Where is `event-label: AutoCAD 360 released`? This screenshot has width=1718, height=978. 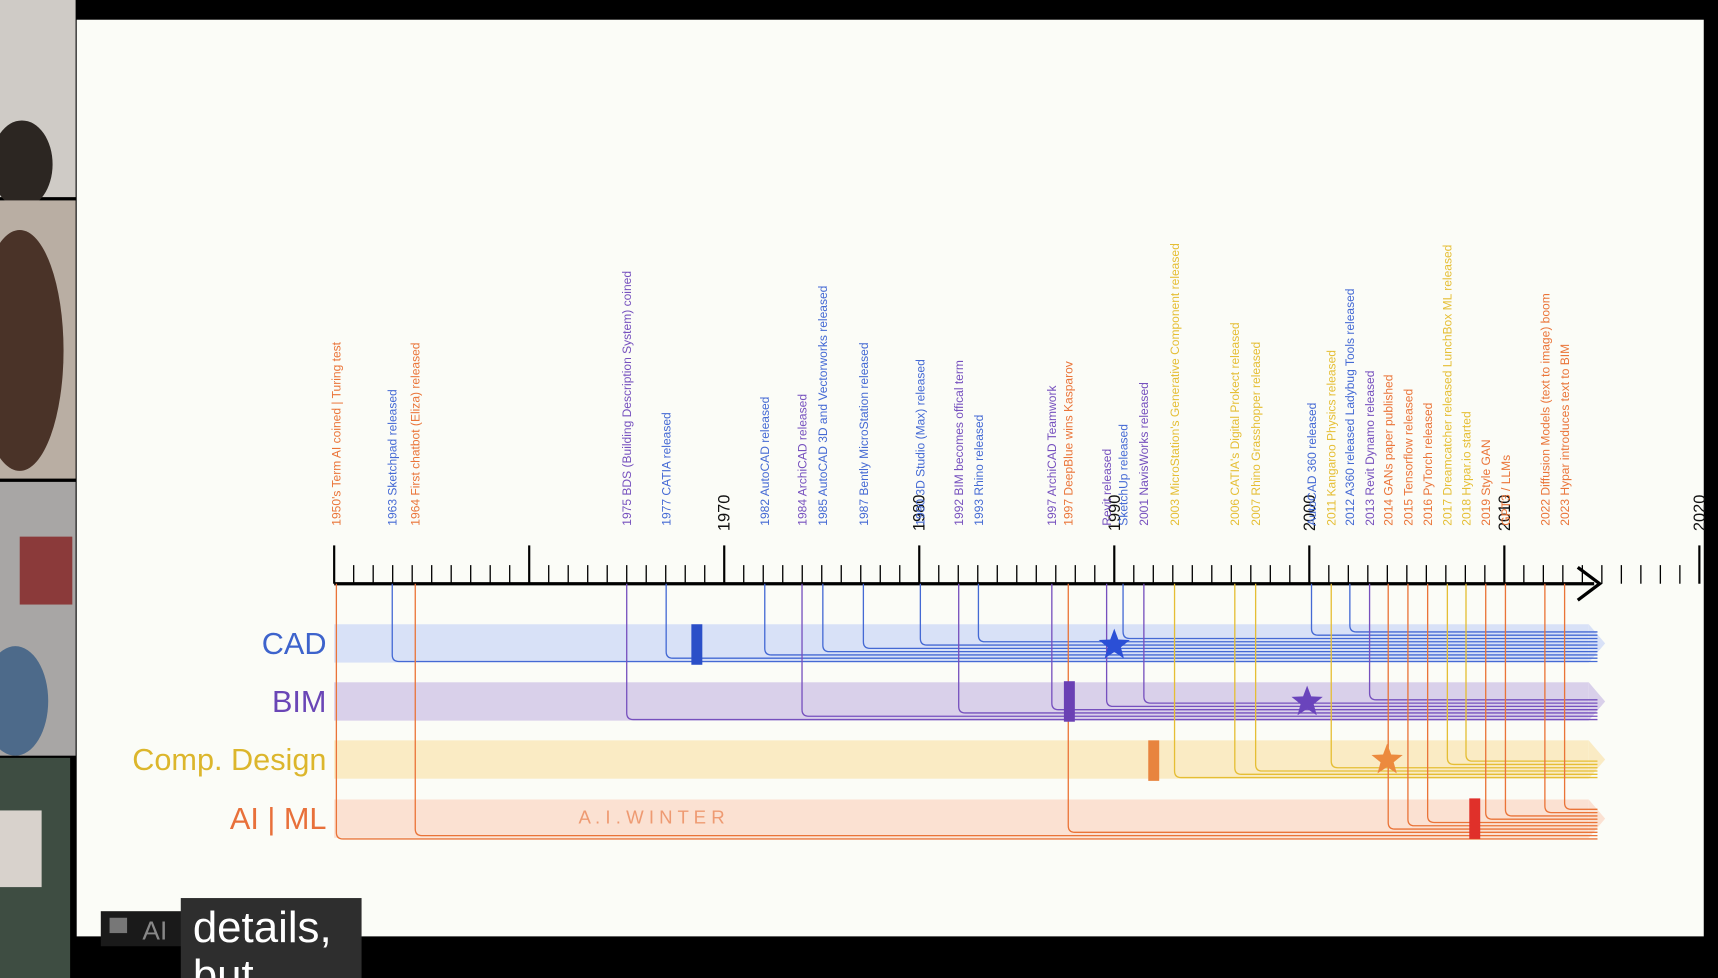
event-label: AutoCAD 360 released is located at coordinates (1312, 464).